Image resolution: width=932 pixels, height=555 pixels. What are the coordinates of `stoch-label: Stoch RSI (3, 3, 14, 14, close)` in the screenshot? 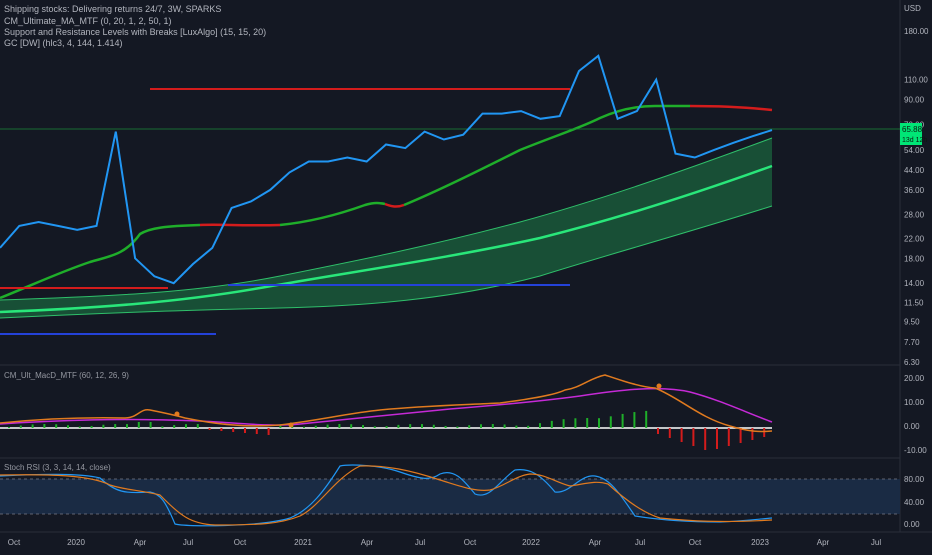 It's located at (57, 467).